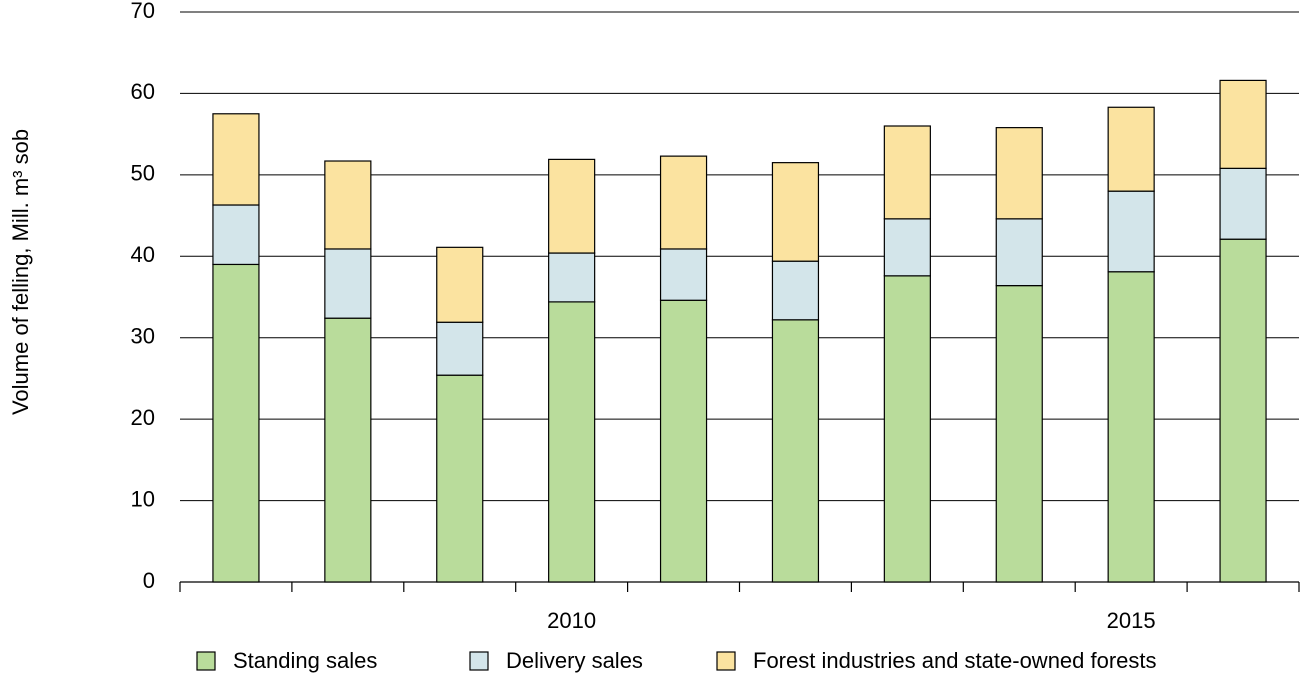  Describe the element at coordinates (143, 498) in the screenshot. I see `y-tick-label: 10` at that location.